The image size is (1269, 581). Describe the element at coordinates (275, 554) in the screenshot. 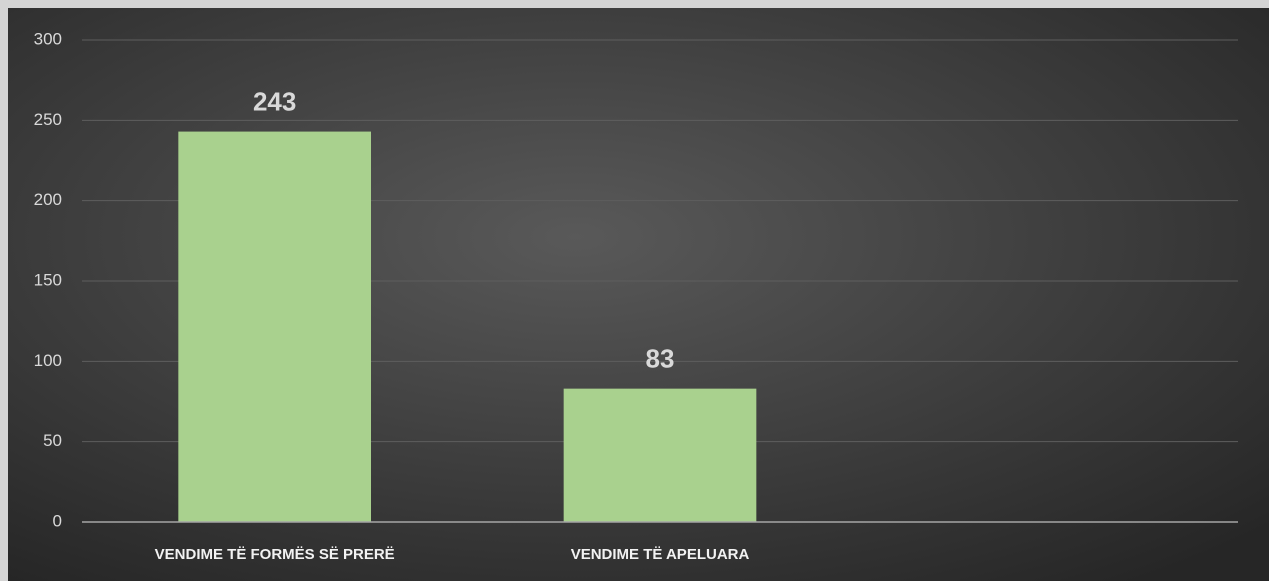

I see `x-tick-label: VENDIME TË FORMËS SË PRERË` at that location.